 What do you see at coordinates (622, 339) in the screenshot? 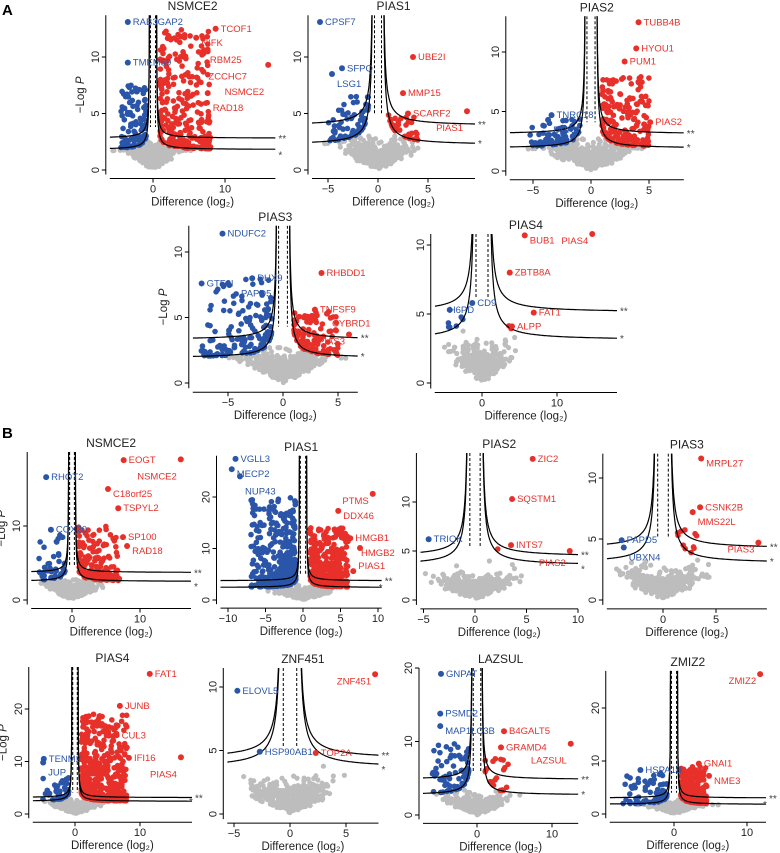
I see `significance-label-star: *` at bounding box center [622, 339].